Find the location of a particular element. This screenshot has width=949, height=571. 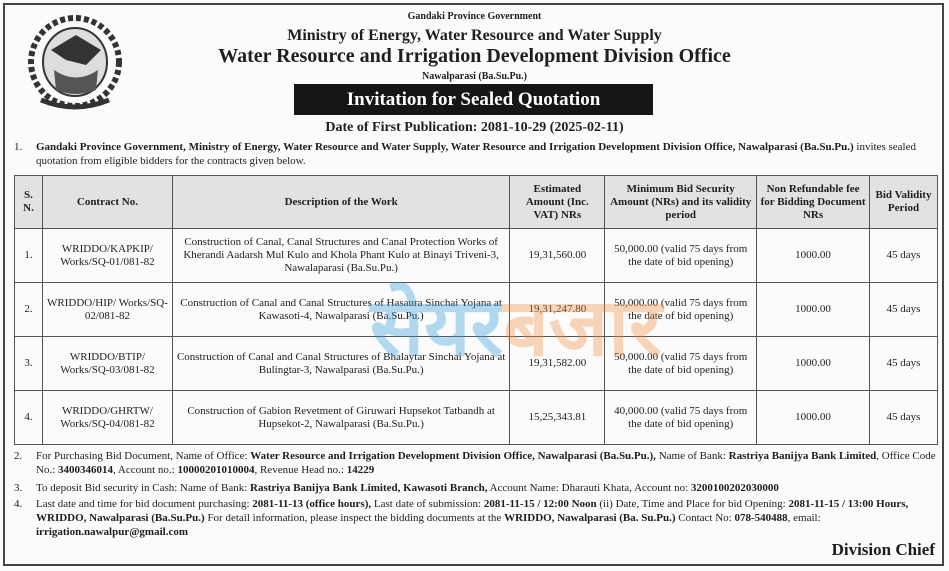

paragraph-text: , email: is located at coordinates (804, 518).